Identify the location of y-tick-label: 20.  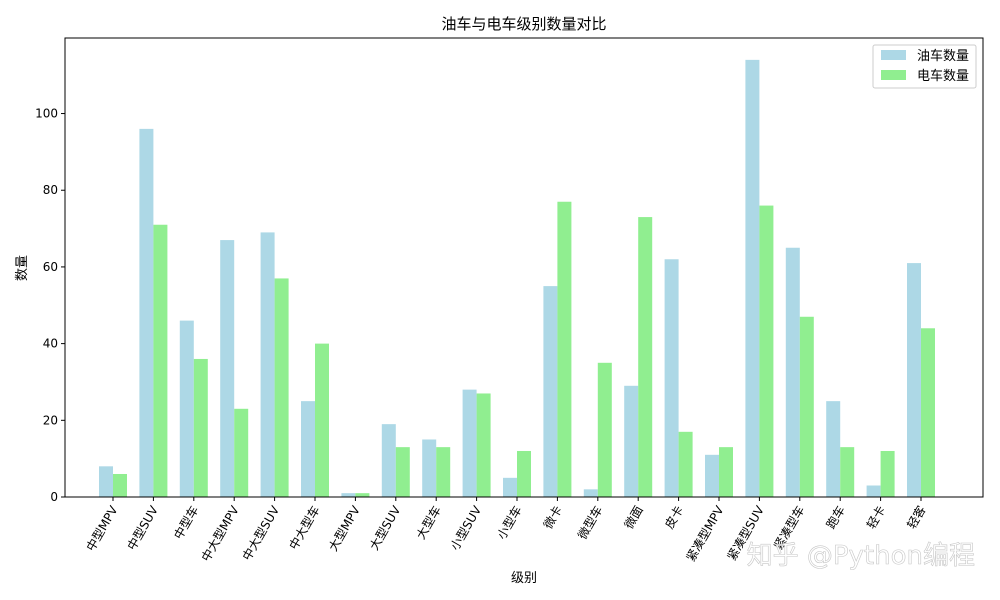
(50, 420).